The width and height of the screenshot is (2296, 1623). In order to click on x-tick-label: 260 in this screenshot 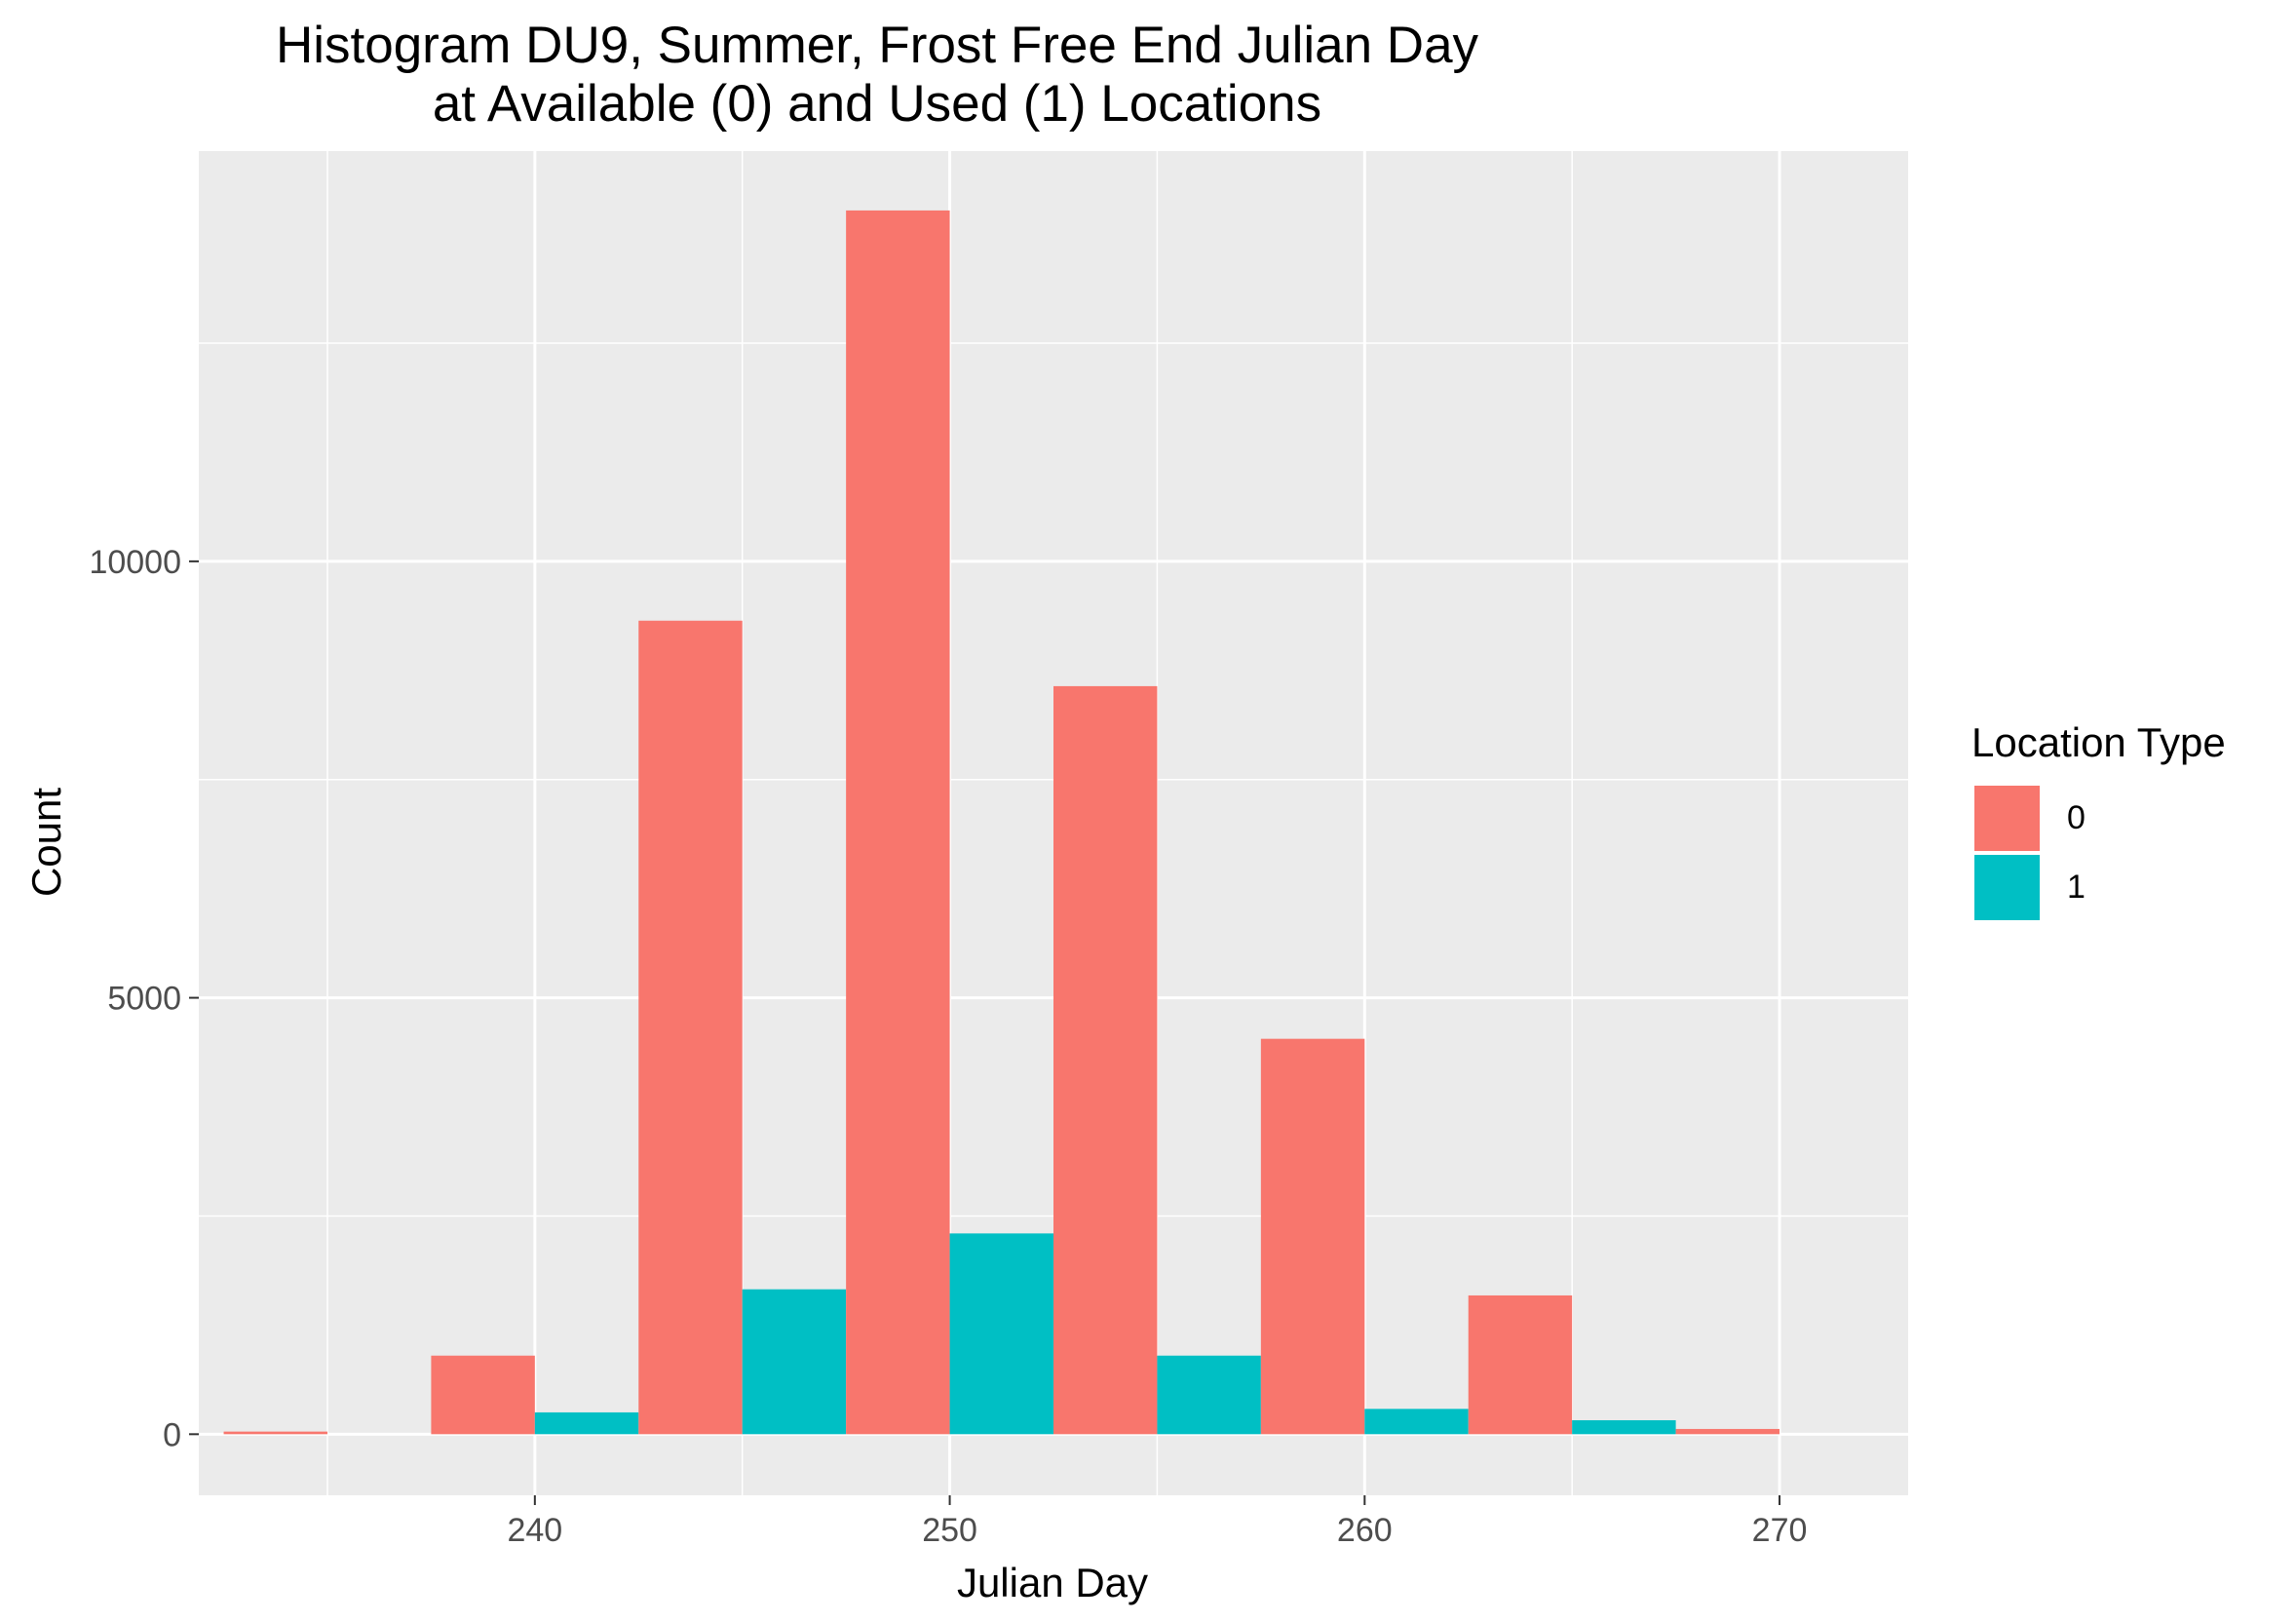, I will do `click(1365, 1531)`.